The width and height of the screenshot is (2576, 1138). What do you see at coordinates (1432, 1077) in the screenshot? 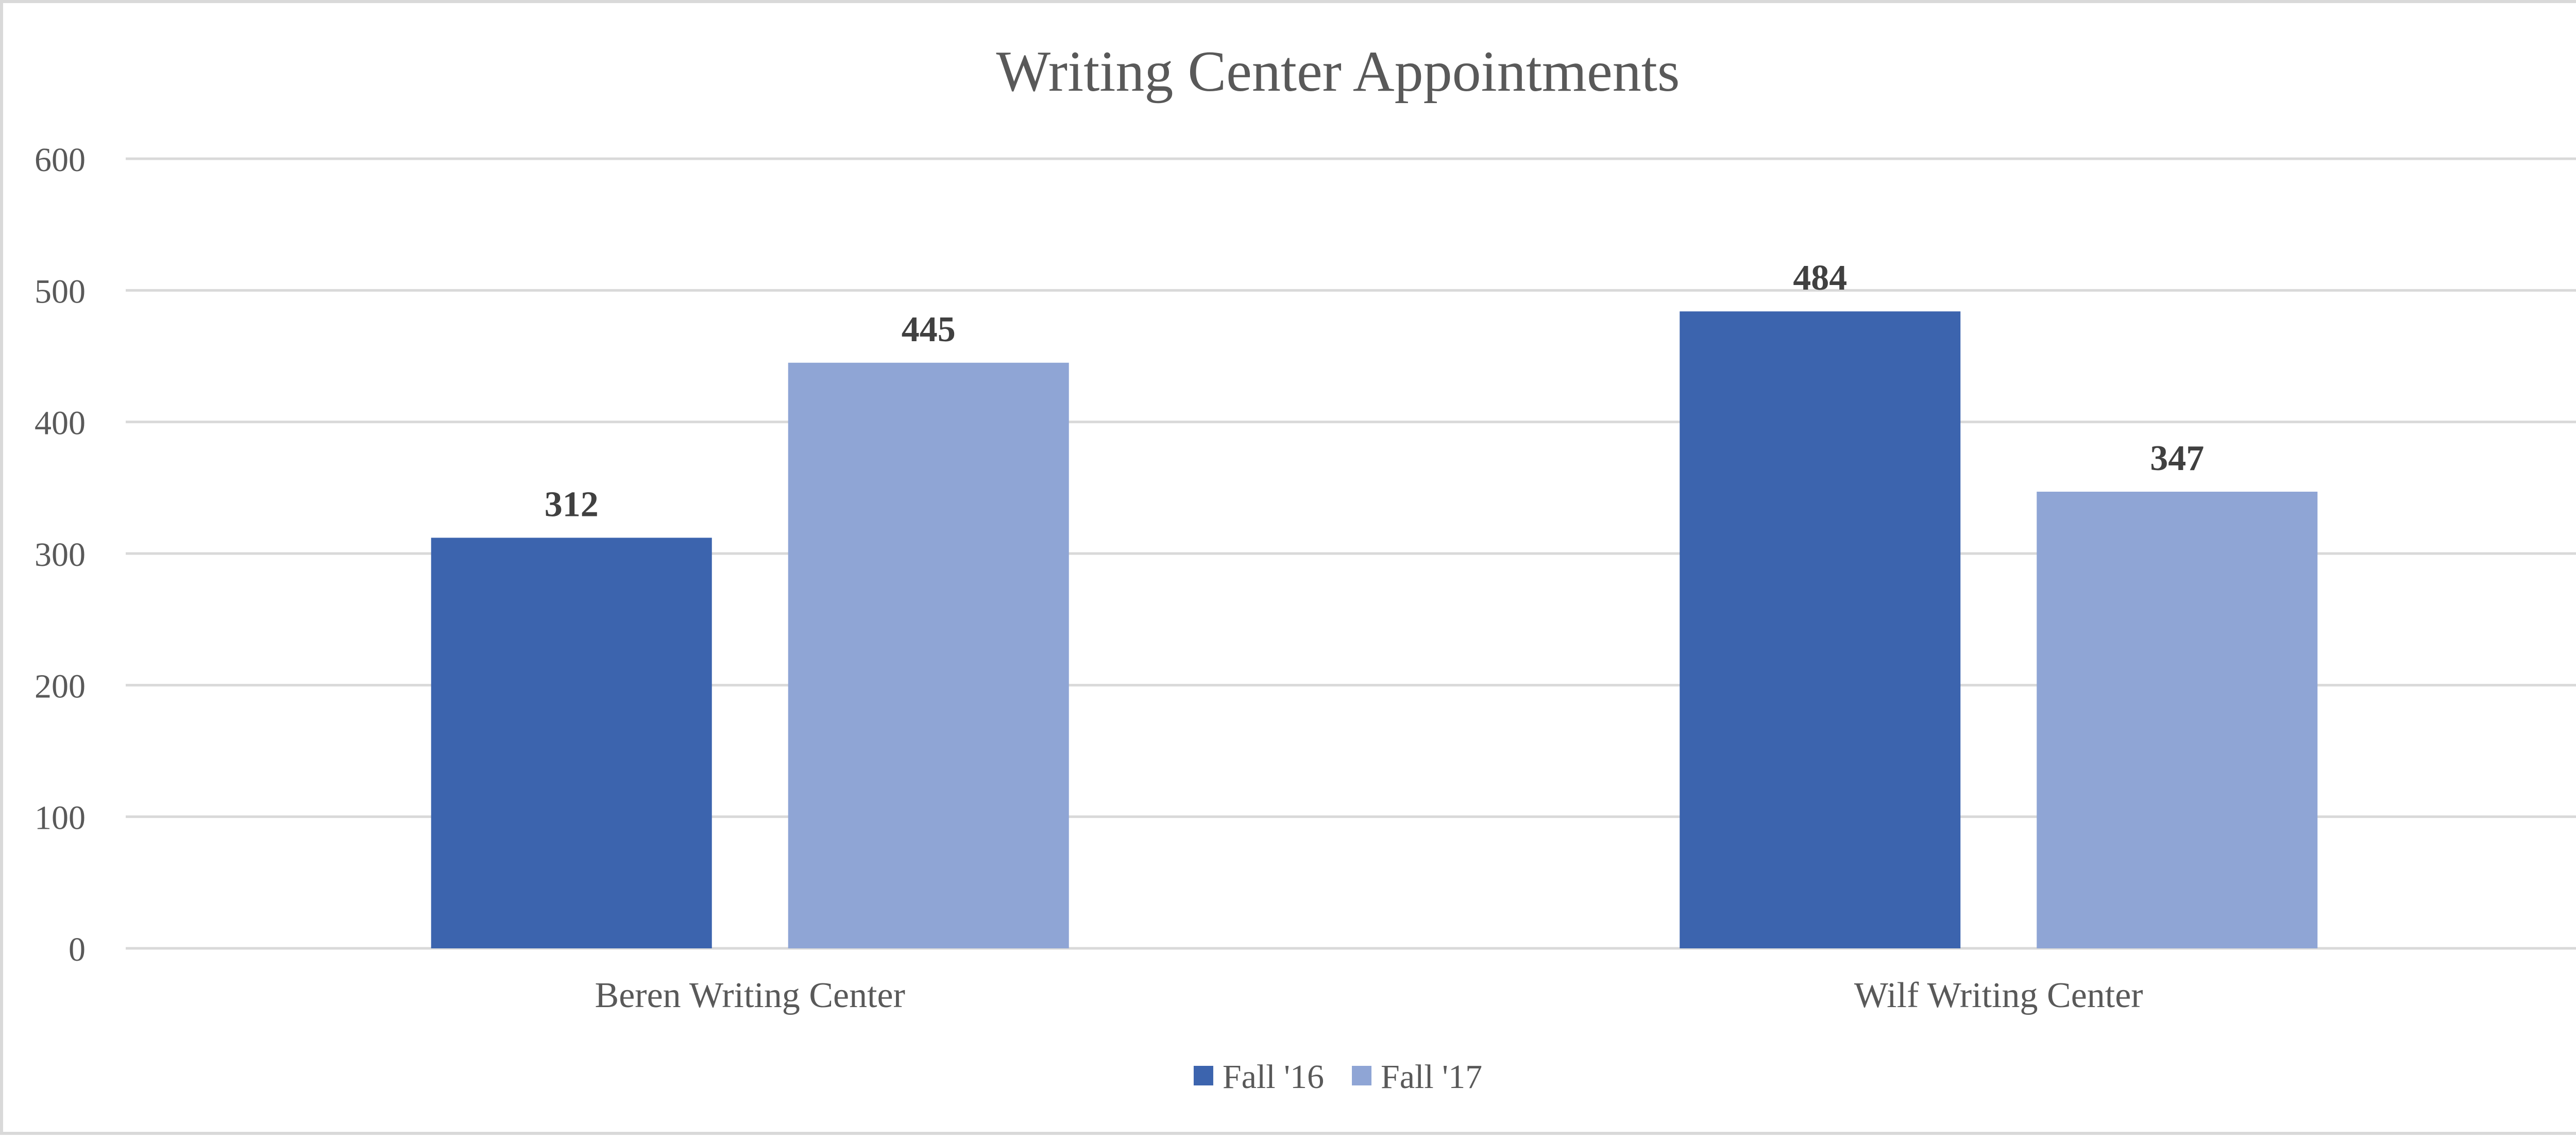
I see `legend-label: Fall '17` at bounding box center [1432, 1077].